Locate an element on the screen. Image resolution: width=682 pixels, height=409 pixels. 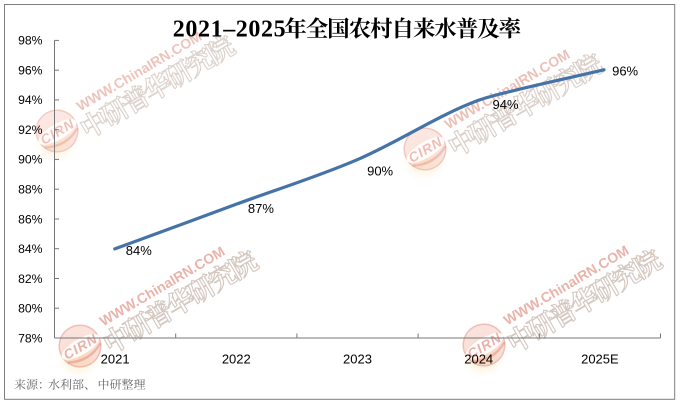
svg-text: 78% is located at coordinates (30, 338).